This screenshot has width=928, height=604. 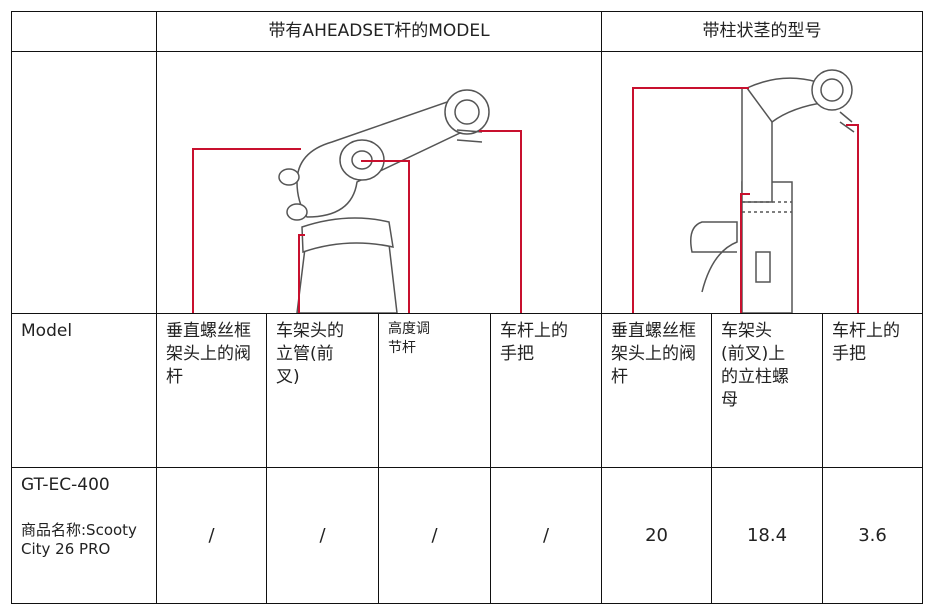 What do you see at coordinates (84, 390) in the screenshot?
I see `label-cell: Model` at bounding box center [84, 390].